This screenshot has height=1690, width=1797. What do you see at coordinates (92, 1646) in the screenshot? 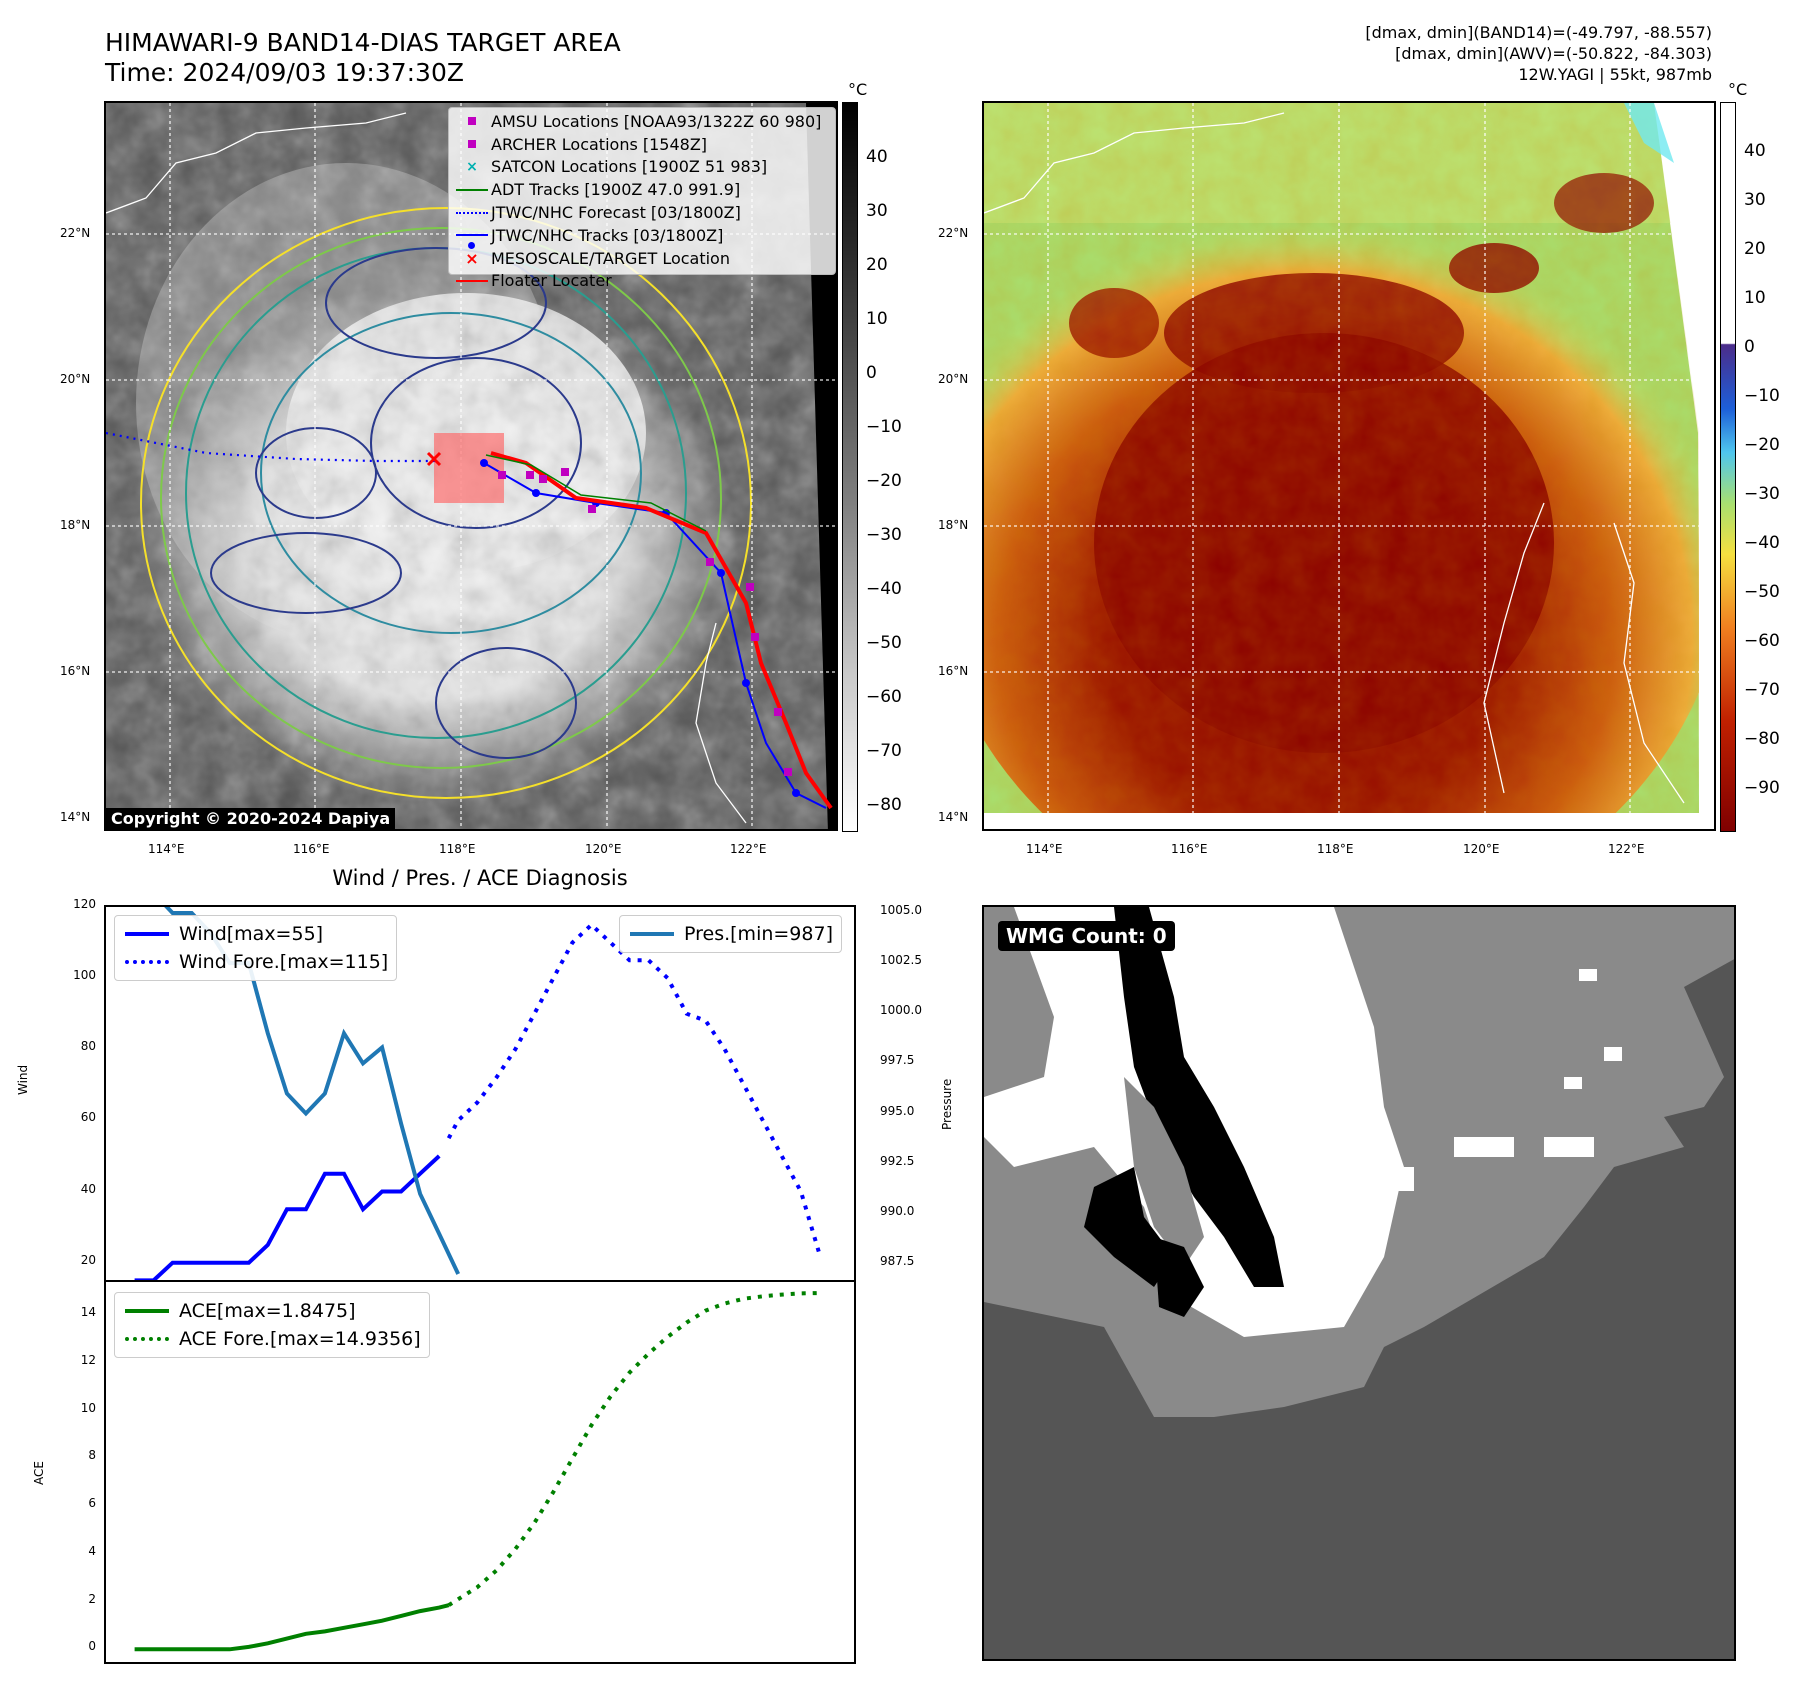
I see `ace-tick-label: 0` at bounding box center [92, 1646].